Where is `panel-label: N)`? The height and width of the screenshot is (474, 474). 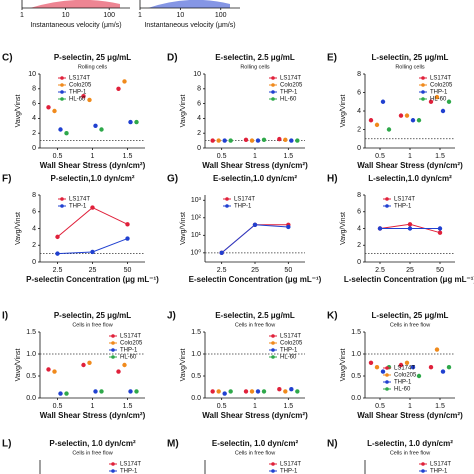
panel-label: N) is located at coordinates (332, 444).